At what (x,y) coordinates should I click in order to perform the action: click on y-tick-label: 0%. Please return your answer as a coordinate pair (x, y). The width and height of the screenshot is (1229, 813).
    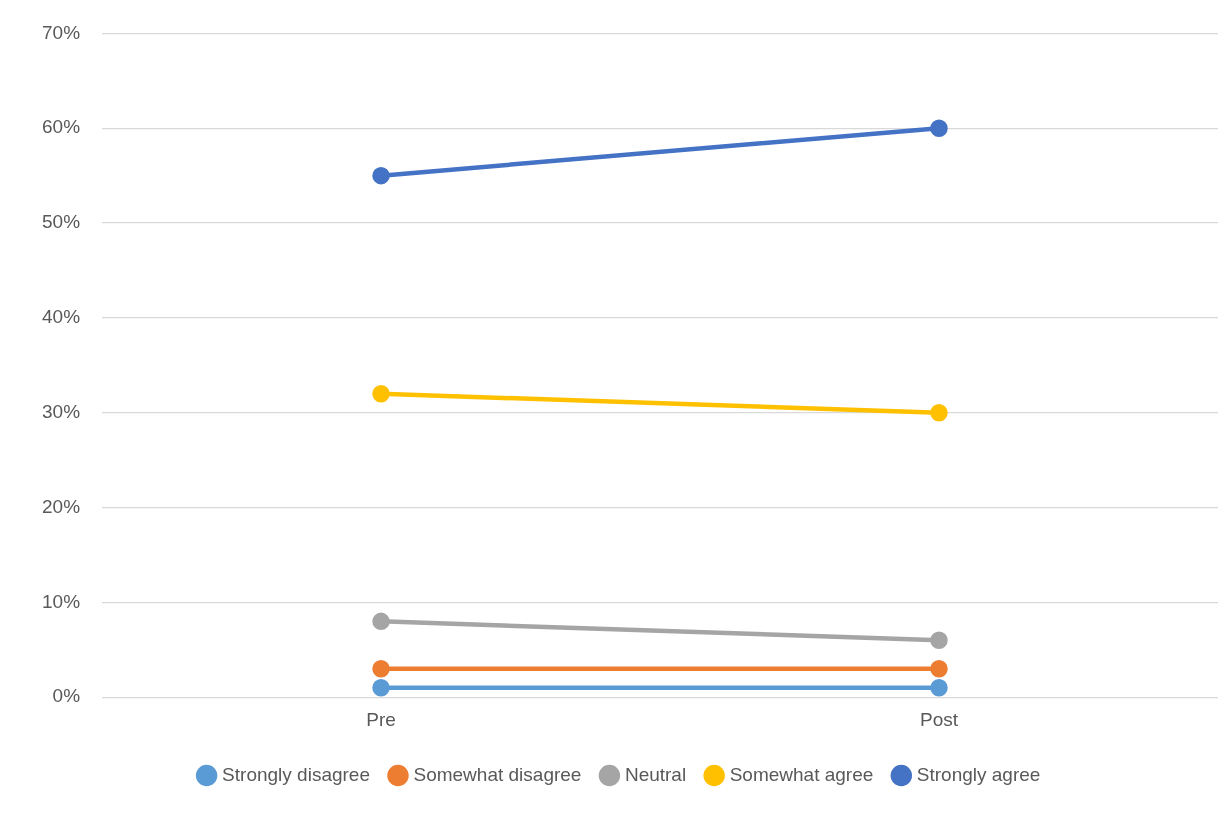
    Looking at the image, I should click on (66, 696).